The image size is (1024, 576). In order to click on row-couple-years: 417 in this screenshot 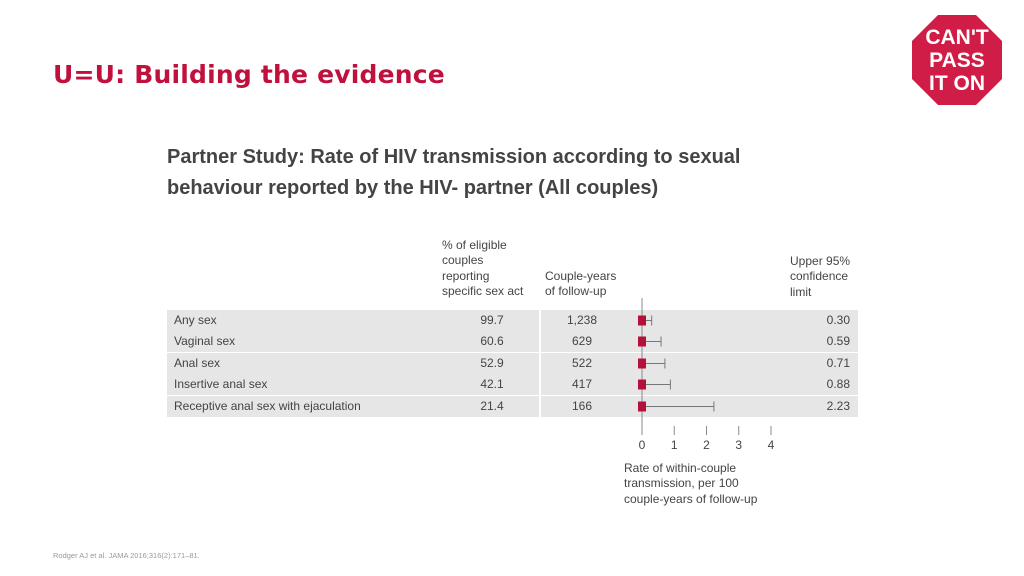, I will do `click(582, 384)`.